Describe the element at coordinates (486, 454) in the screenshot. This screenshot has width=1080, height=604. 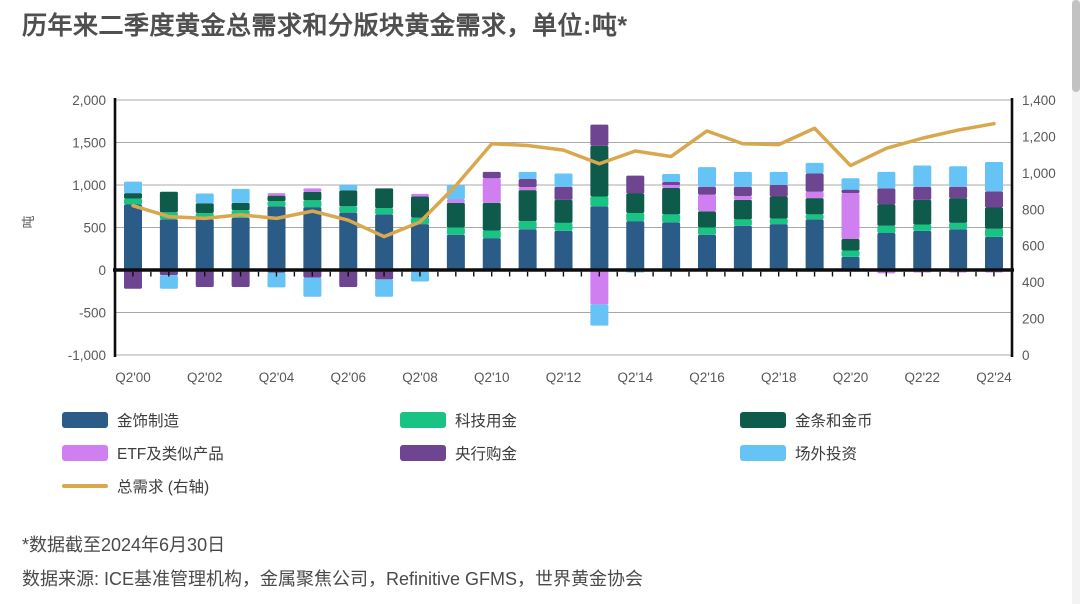
I see `legend-label-central-bank: 央行购金` at that location.